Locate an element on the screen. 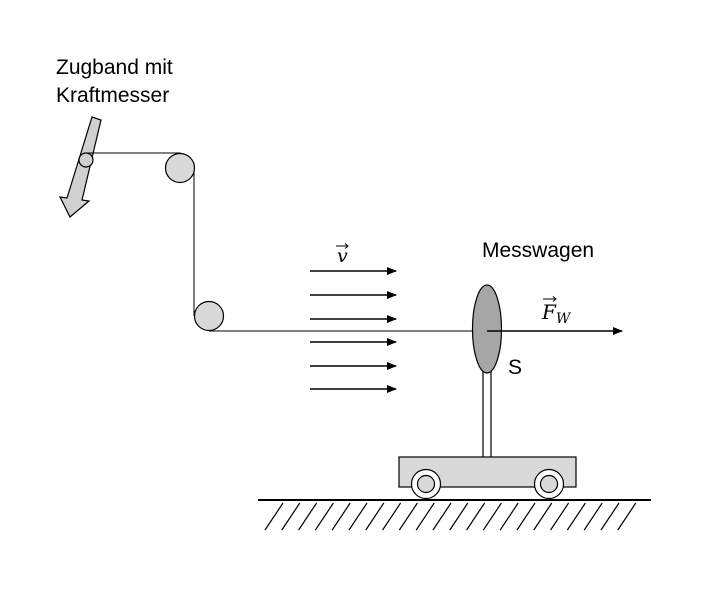 This screenshot has width=709, height=591. velocity-label: v is located at coordinates (342, 255).